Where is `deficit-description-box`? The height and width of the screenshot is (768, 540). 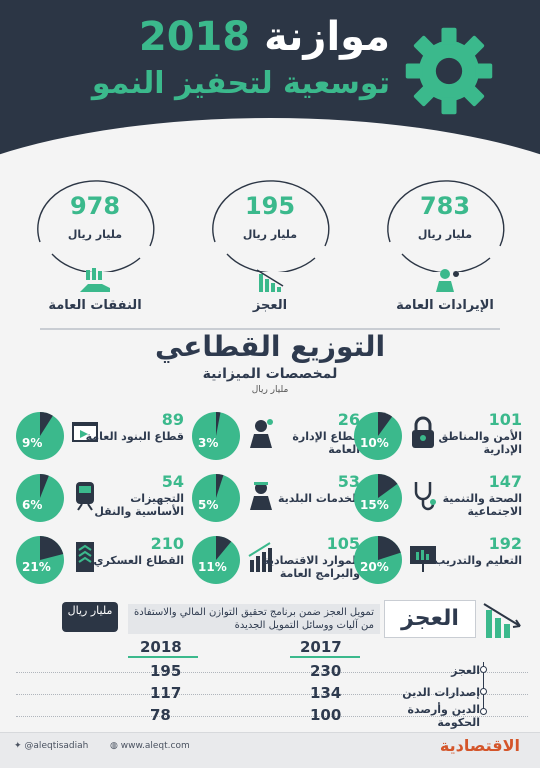 deficit-description-box is located at coordinates (254, 619).